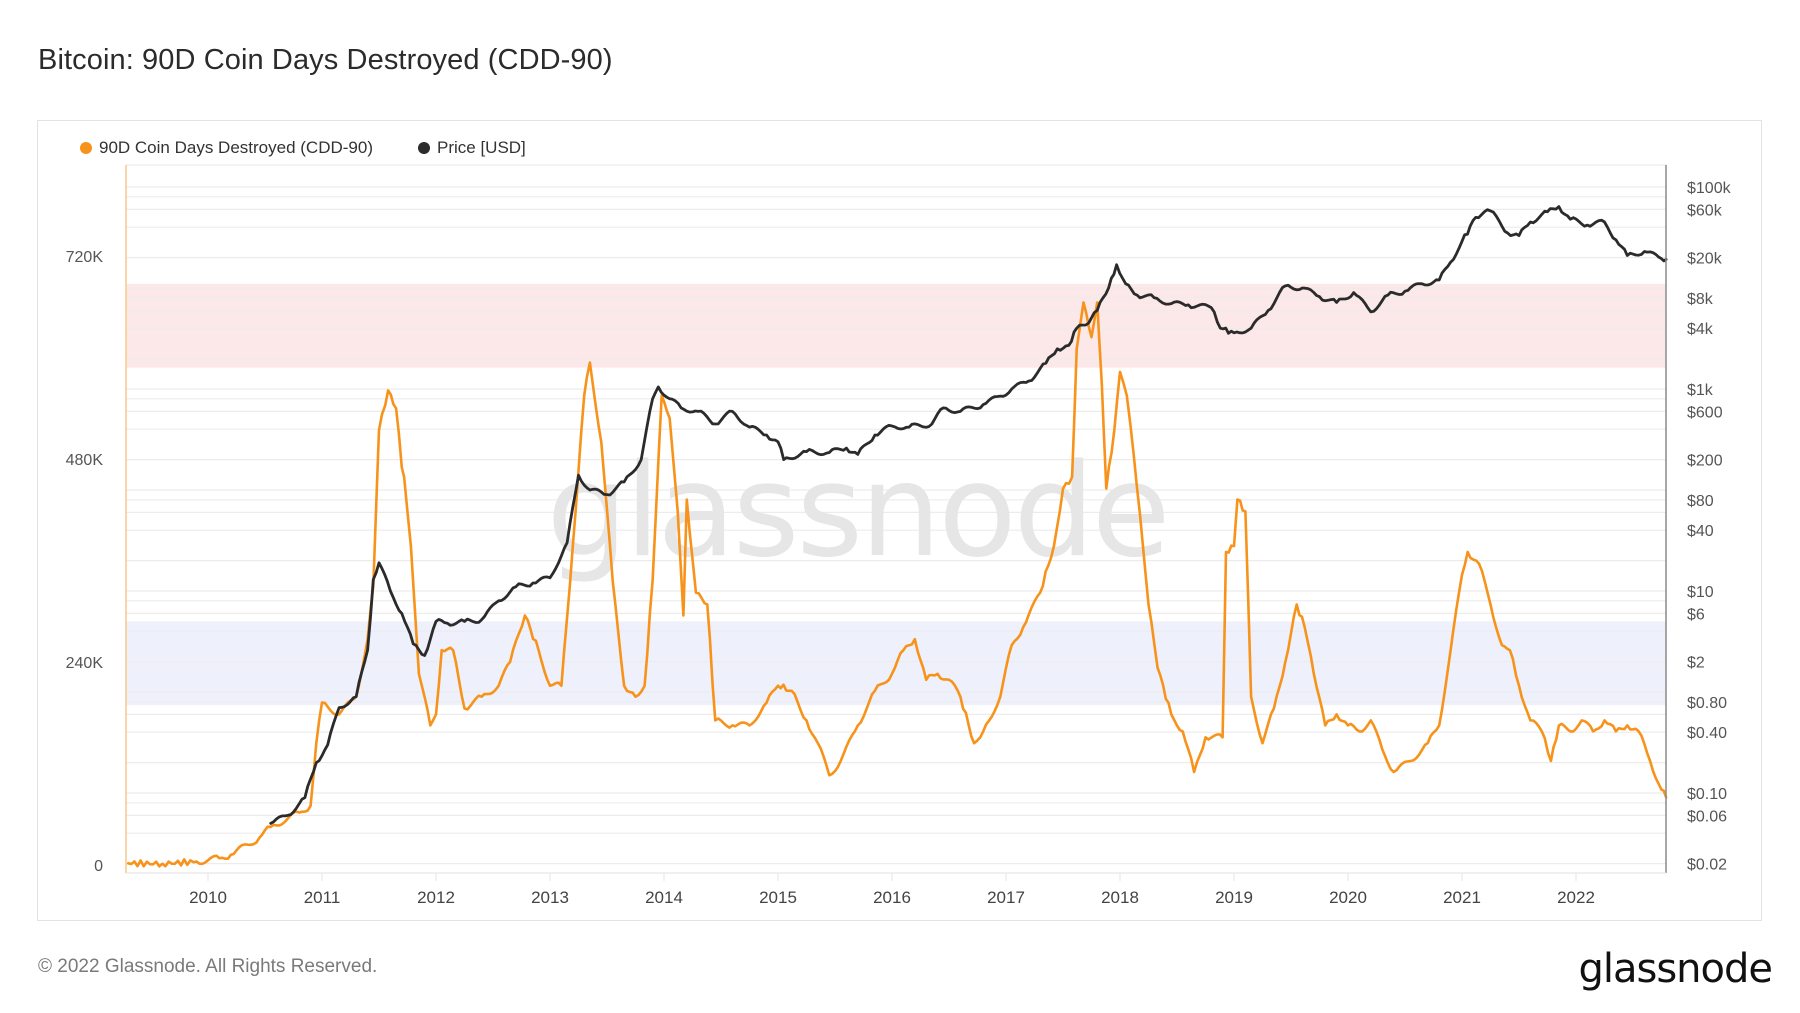 This screenshot has width=1800, height=1013. Describe the element at coordinates (1707, 816) in the screenshot. I see `y-right-tick-label: $0.06` at that location.